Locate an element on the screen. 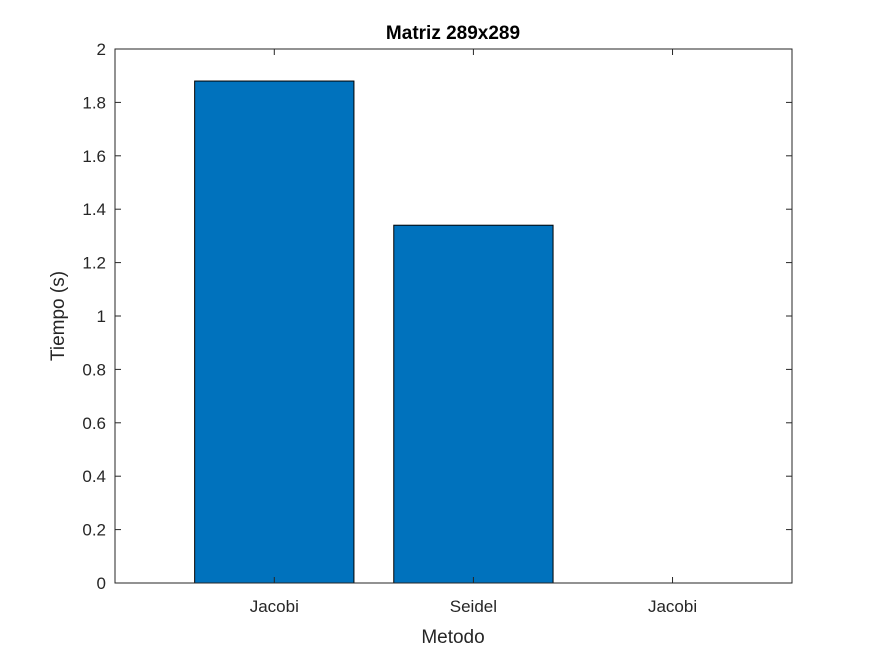  y-tick-label: 2 is located at coordinates (101, 49).